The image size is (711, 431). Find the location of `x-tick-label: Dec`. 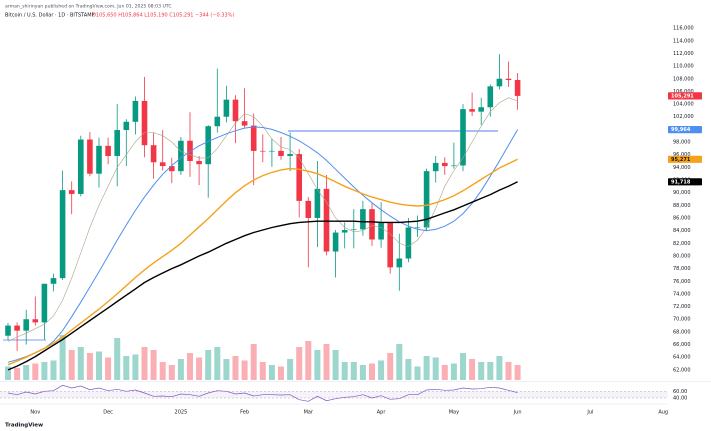

x-tick-label: Dec is located at coordinates (108, 413).